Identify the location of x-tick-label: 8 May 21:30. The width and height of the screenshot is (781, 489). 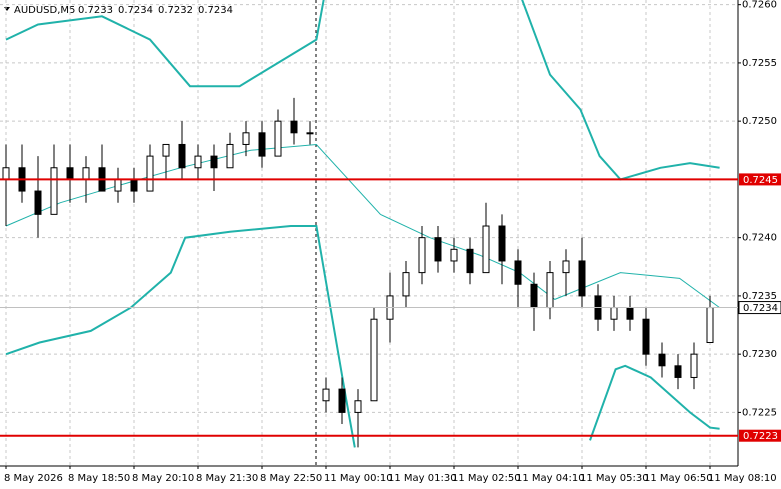
(227, 478).